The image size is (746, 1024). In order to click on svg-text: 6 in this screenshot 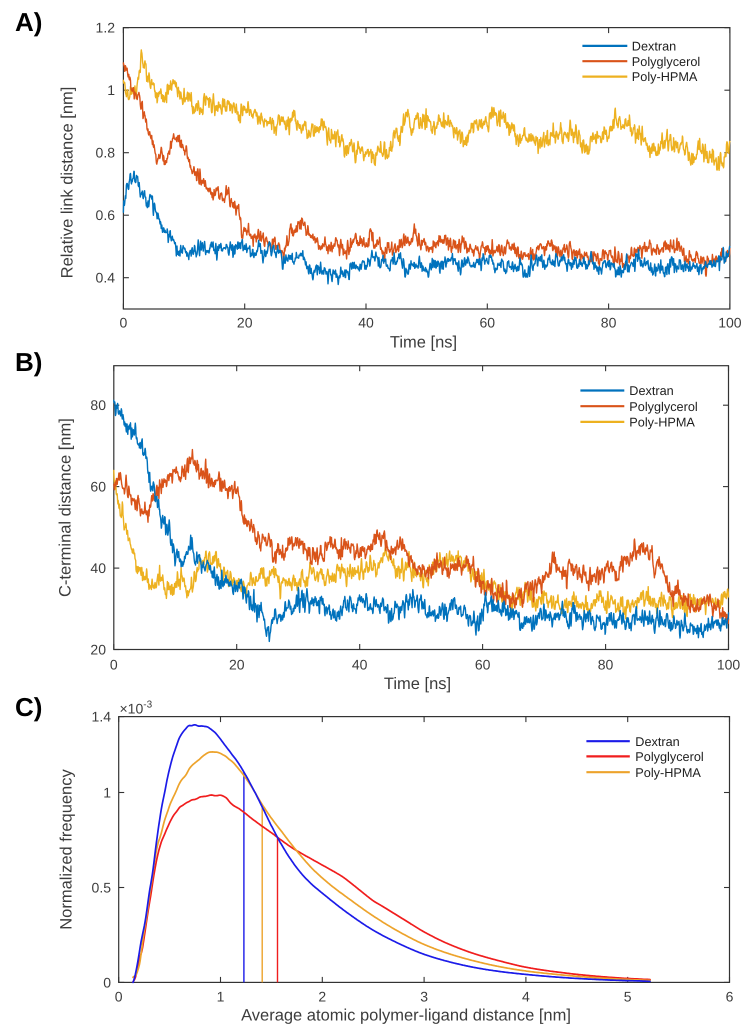, I will do `click(730, 997)`.